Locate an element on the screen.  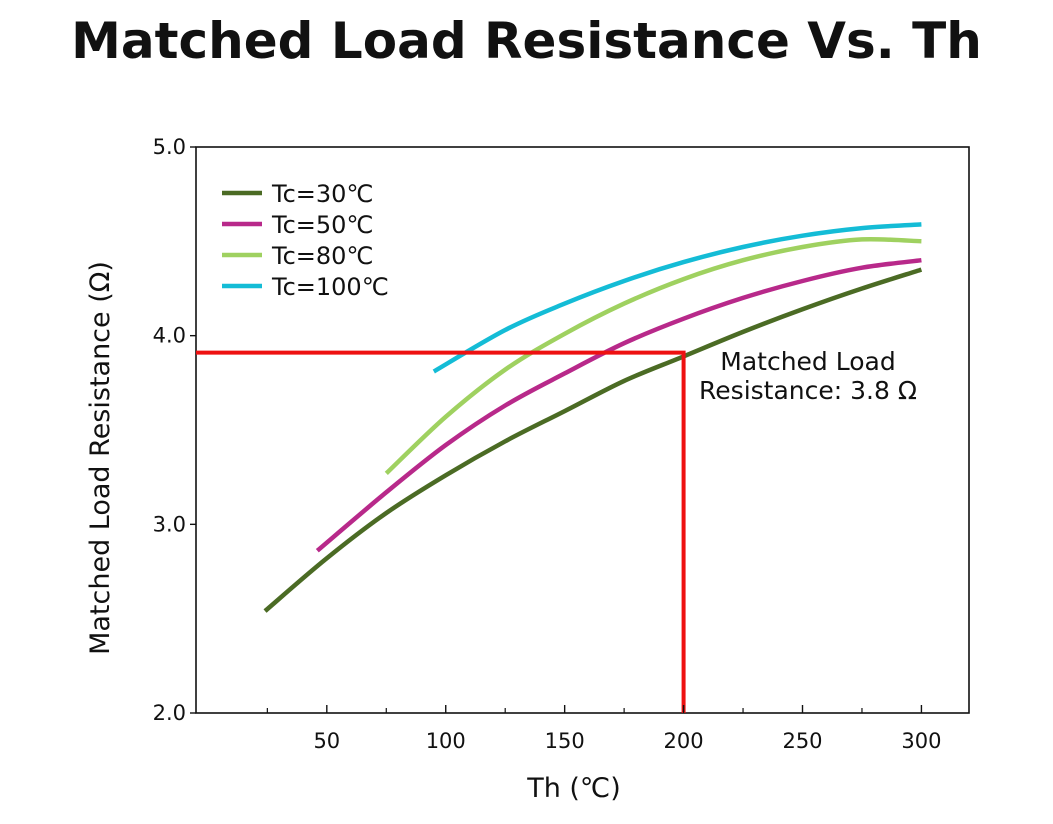
legend: Tc=30℃ Tc=50℃ Tc=80℃ Tc=100℃ is located at coordinates (305, 240).